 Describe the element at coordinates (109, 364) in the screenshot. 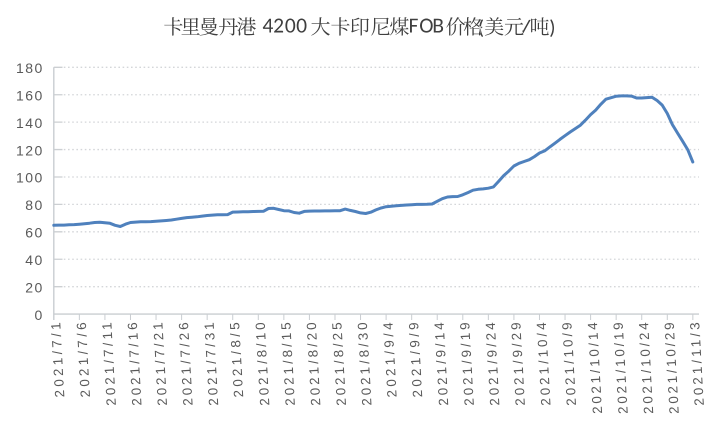

I see `svg-text: 2021/7/11` at that location.